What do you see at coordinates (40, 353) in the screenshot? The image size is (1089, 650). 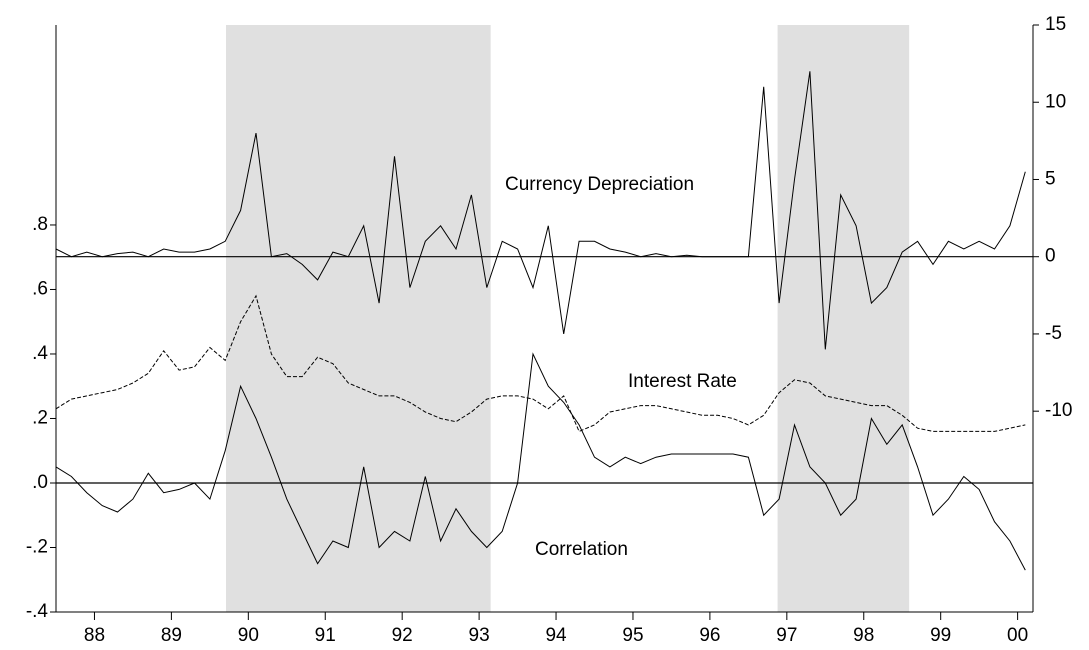 I see `y-tick-label: .4` at bounding box center [40, 353].